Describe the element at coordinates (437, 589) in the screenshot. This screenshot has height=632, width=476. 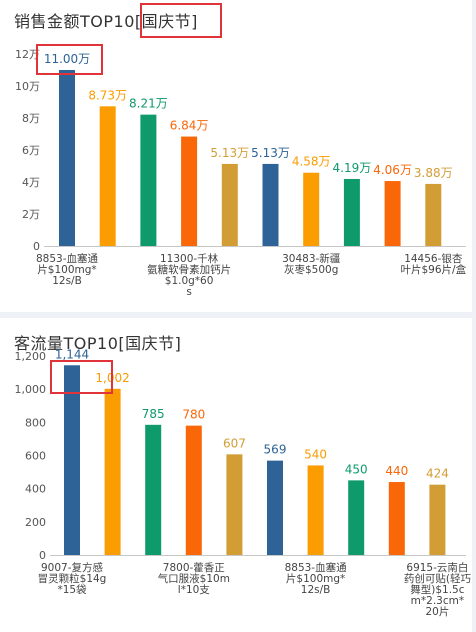
I see `traffic-x-tick-label: 舞型)$1.5c` at that location.